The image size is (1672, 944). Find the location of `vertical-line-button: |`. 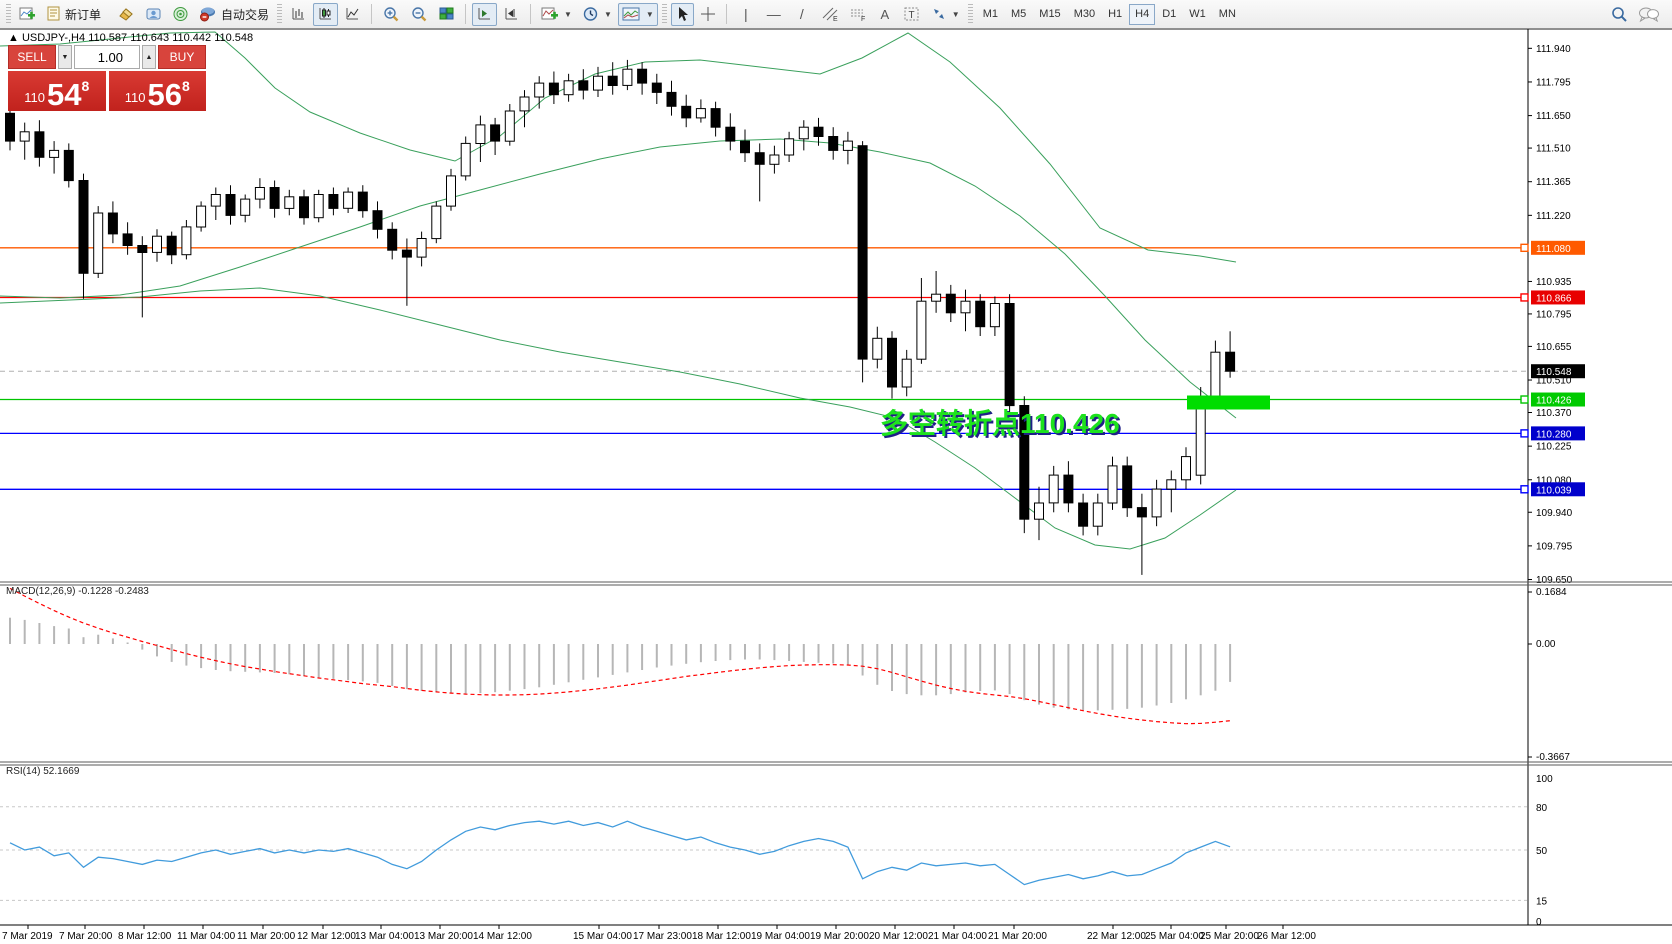

vertical-line-button: | is located at coordinates (745, 14).